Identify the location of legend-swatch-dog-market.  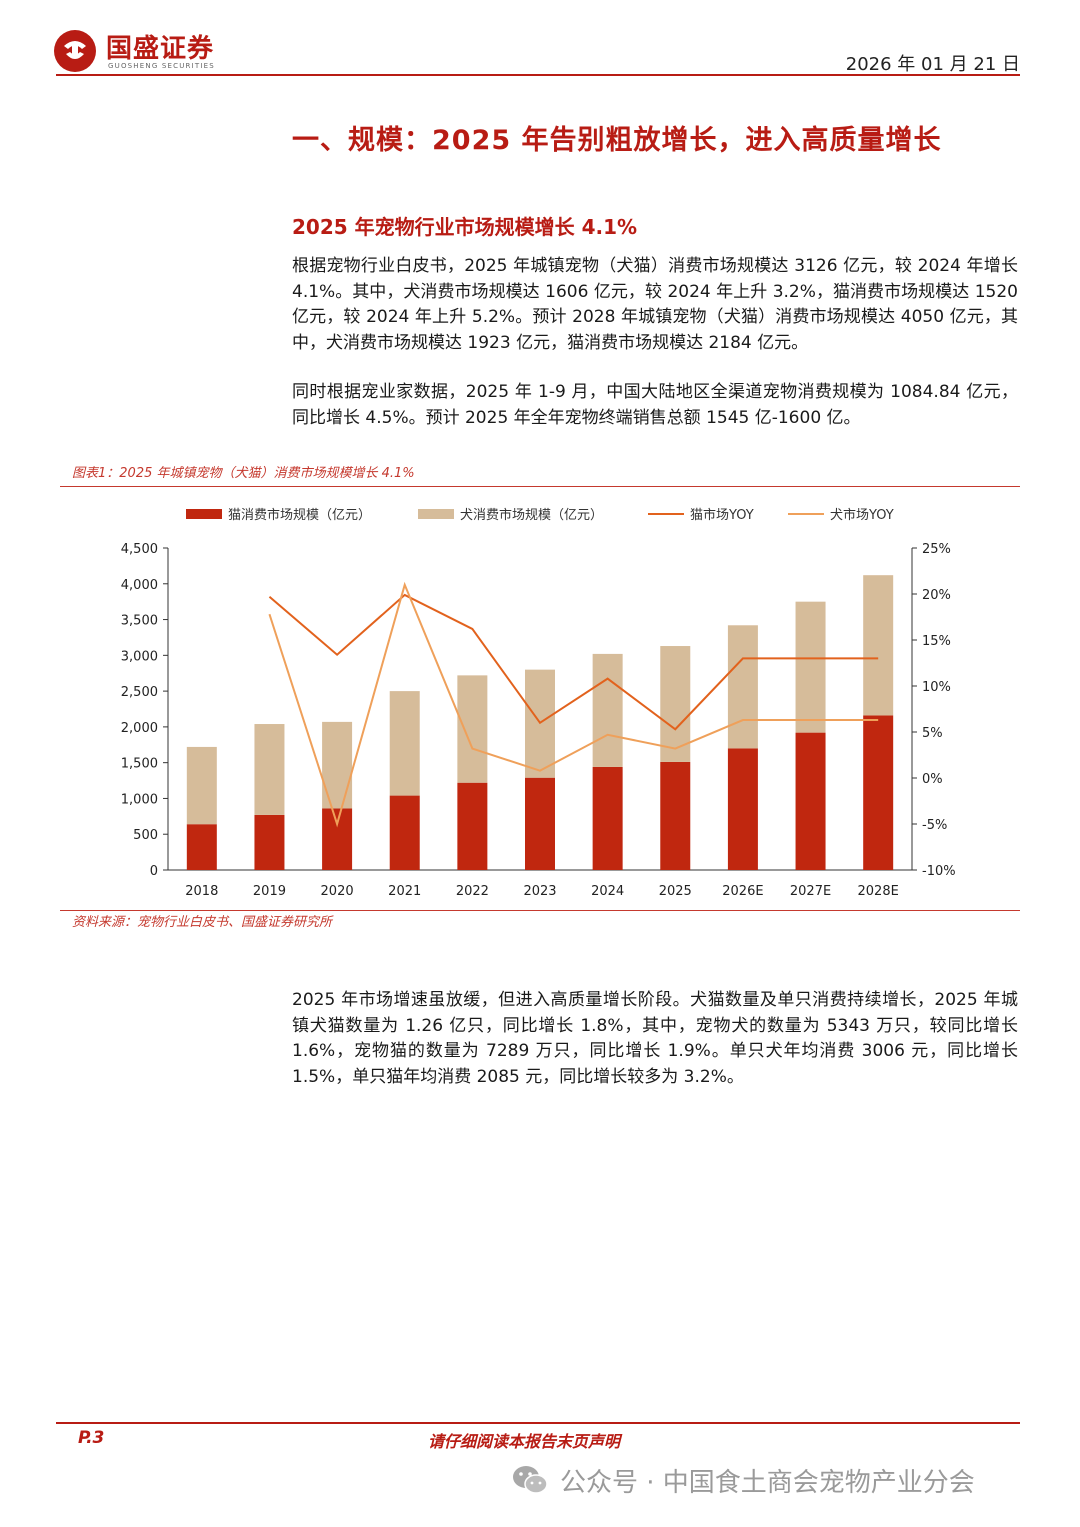
(436, 513).